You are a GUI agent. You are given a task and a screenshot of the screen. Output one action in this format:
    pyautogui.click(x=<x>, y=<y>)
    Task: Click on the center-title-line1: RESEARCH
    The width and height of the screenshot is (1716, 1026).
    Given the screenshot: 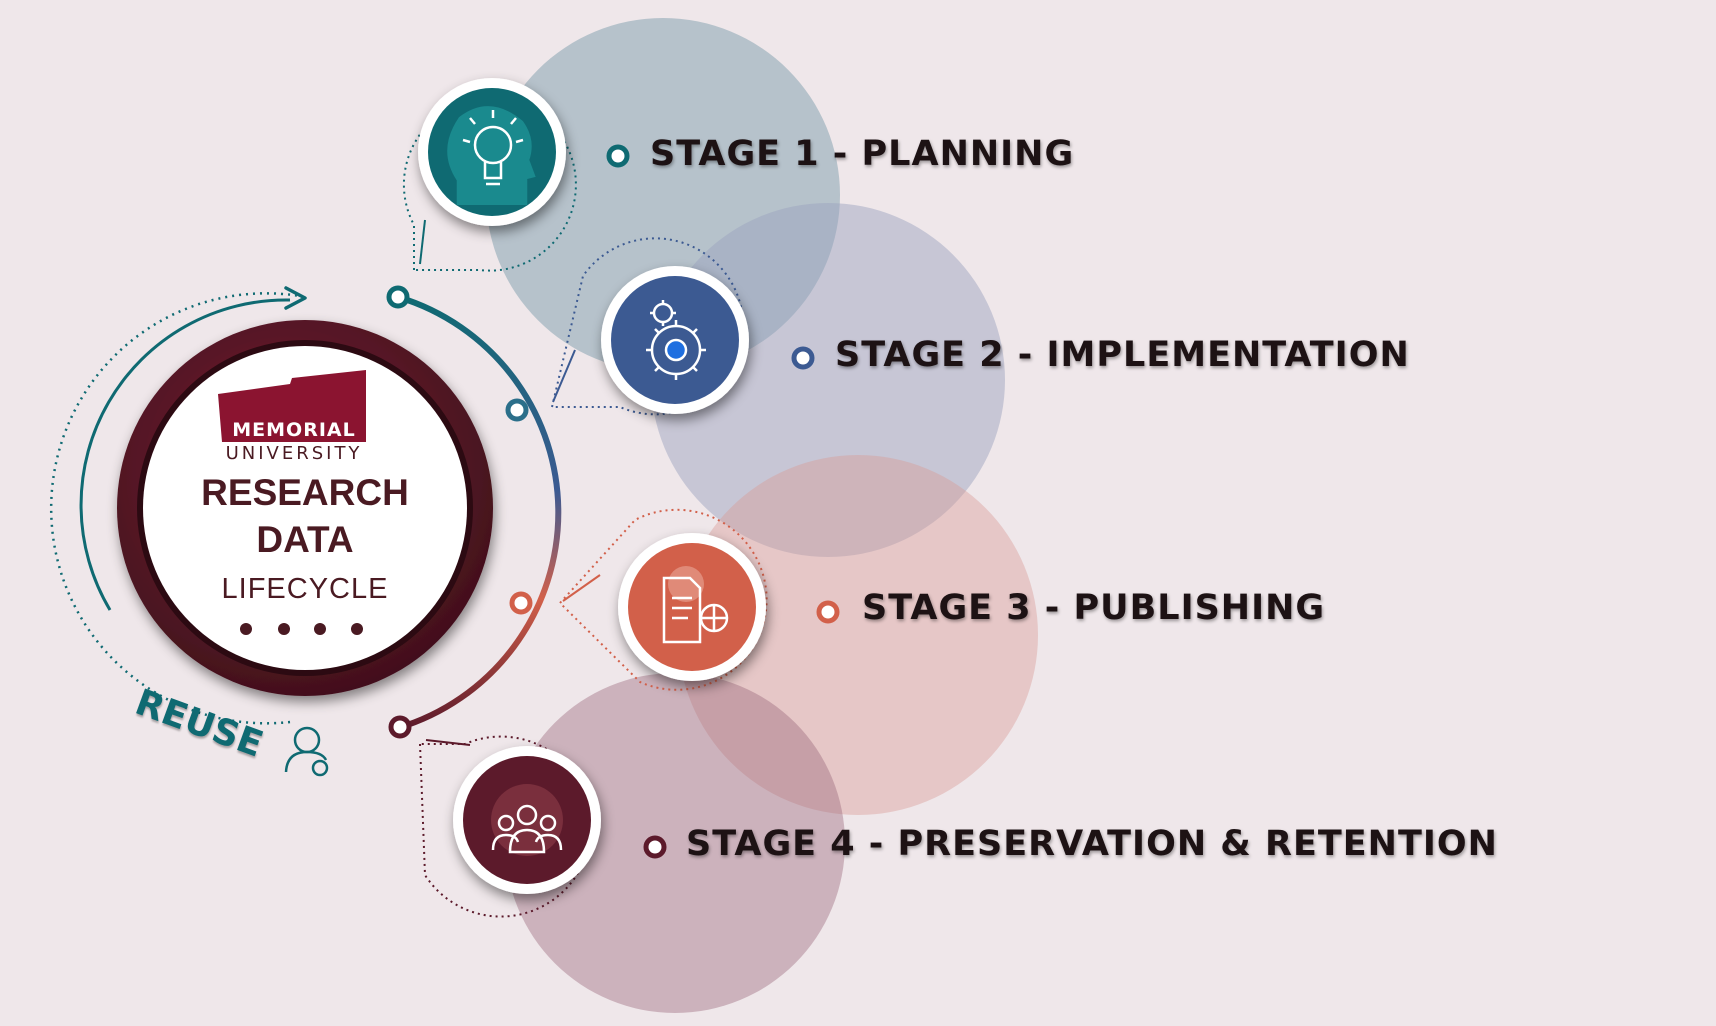 What is the action you would take?
    pyautogui.click(x=305, y=492)
    